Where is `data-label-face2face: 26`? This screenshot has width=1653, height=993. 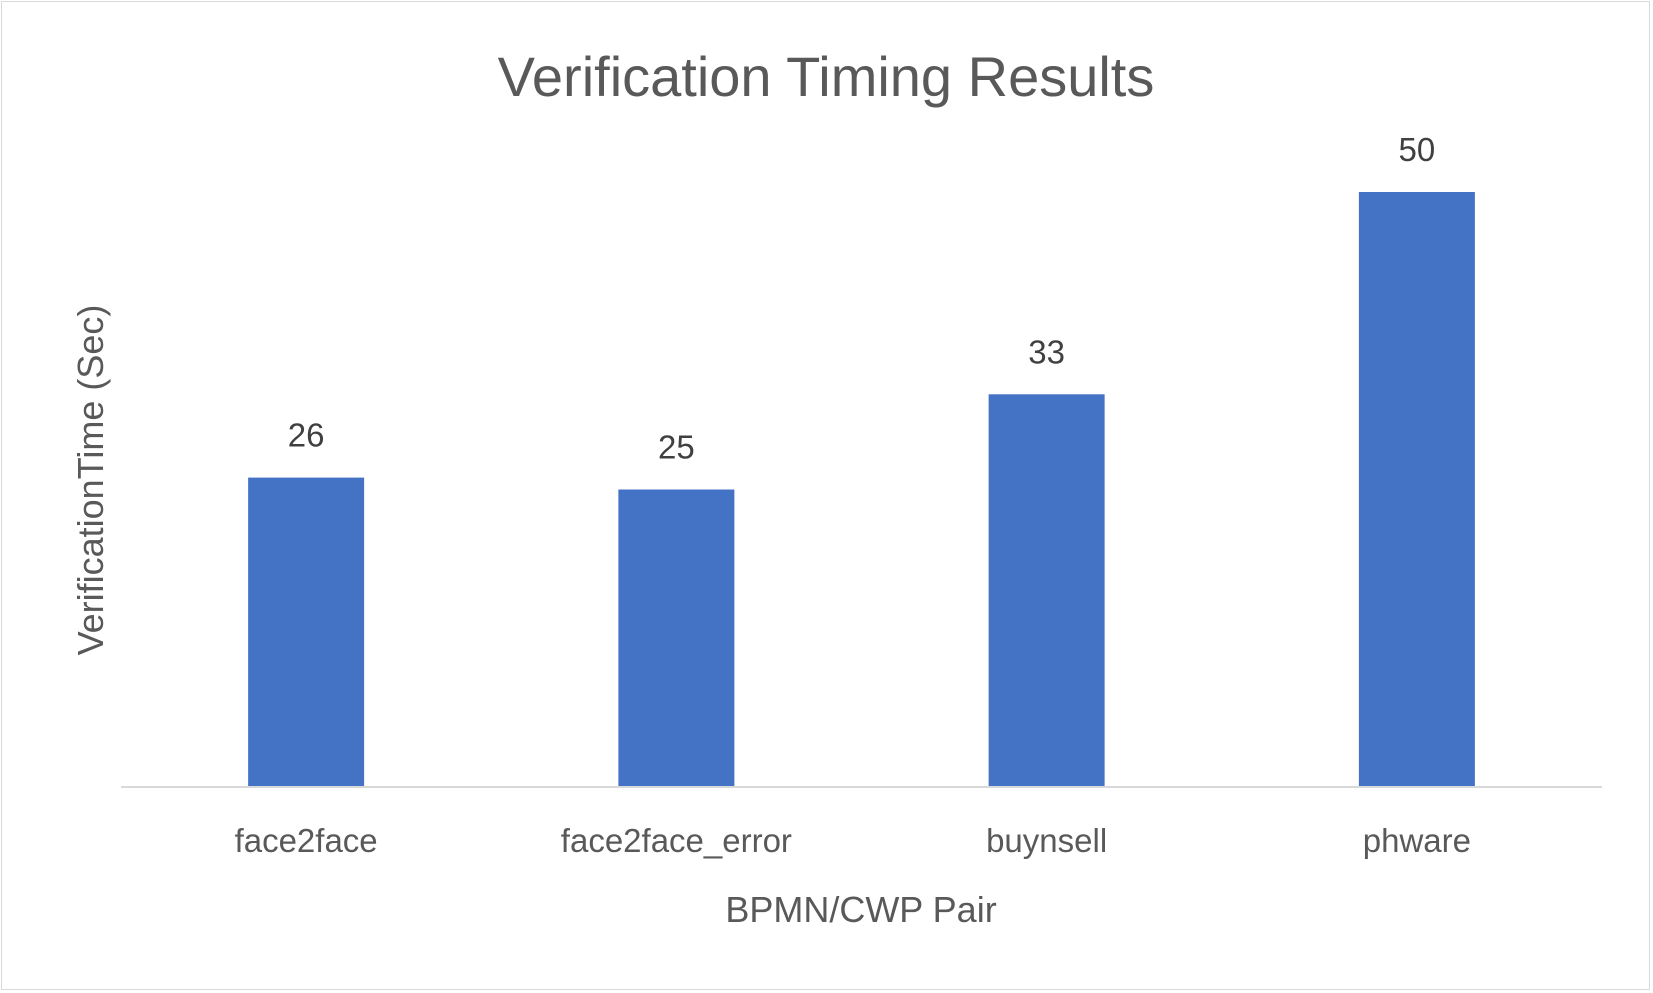
data-label-face2face: 26 is located at coordinates (306, 435).